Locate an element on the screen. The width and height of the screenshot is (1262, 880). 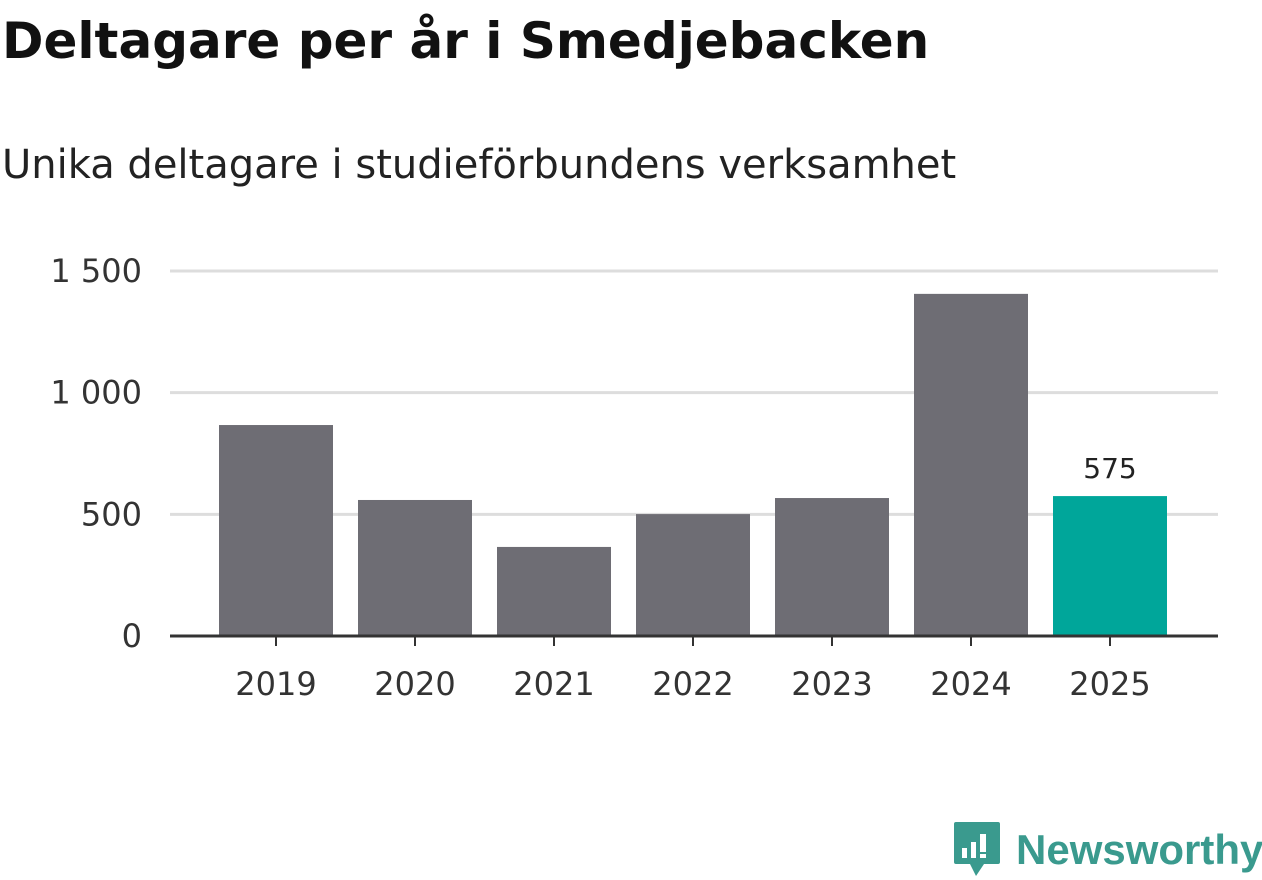
bar-2020 is located at coordinates (415, 567).